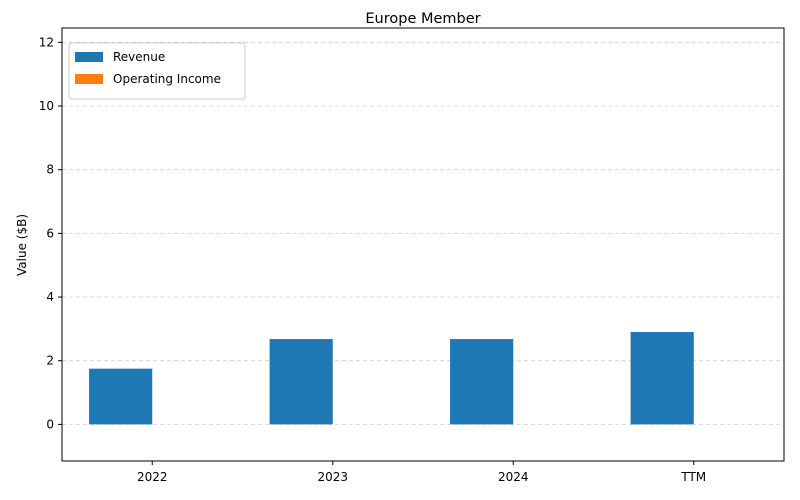  Describe the element at coordinates (391, 378) in the screenshot. I see `bars-layer` at that location.